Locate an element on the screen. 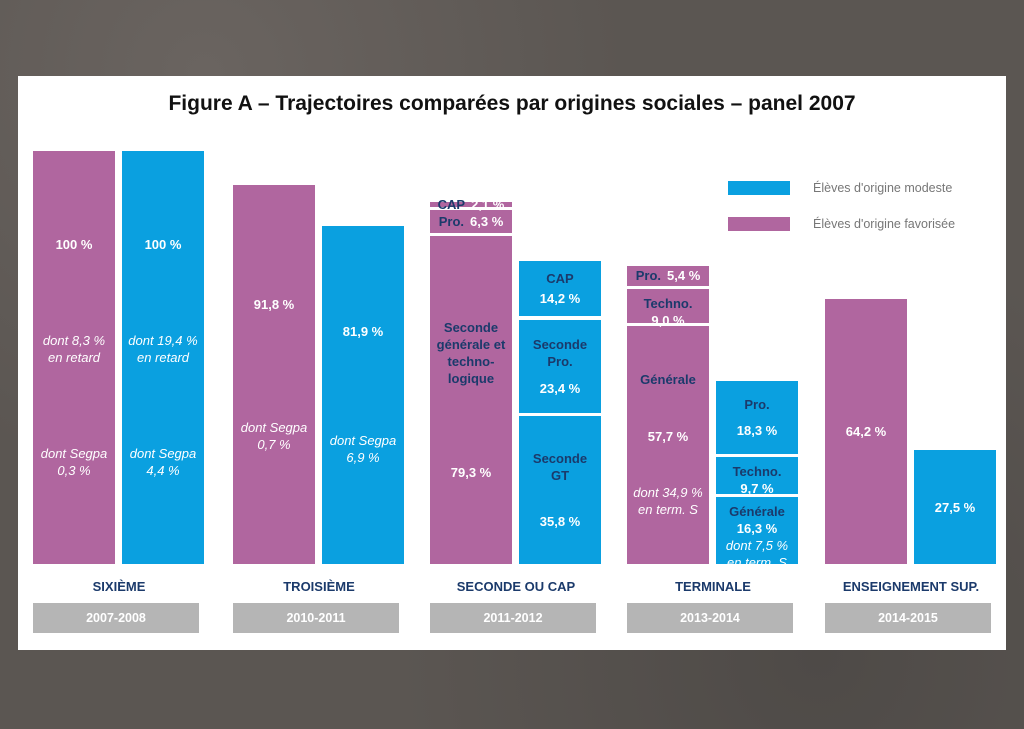 This screenshot has height=729, width=1024. bar-text-note: dont 8,3 % en retard is located at coordinates (74, 349).